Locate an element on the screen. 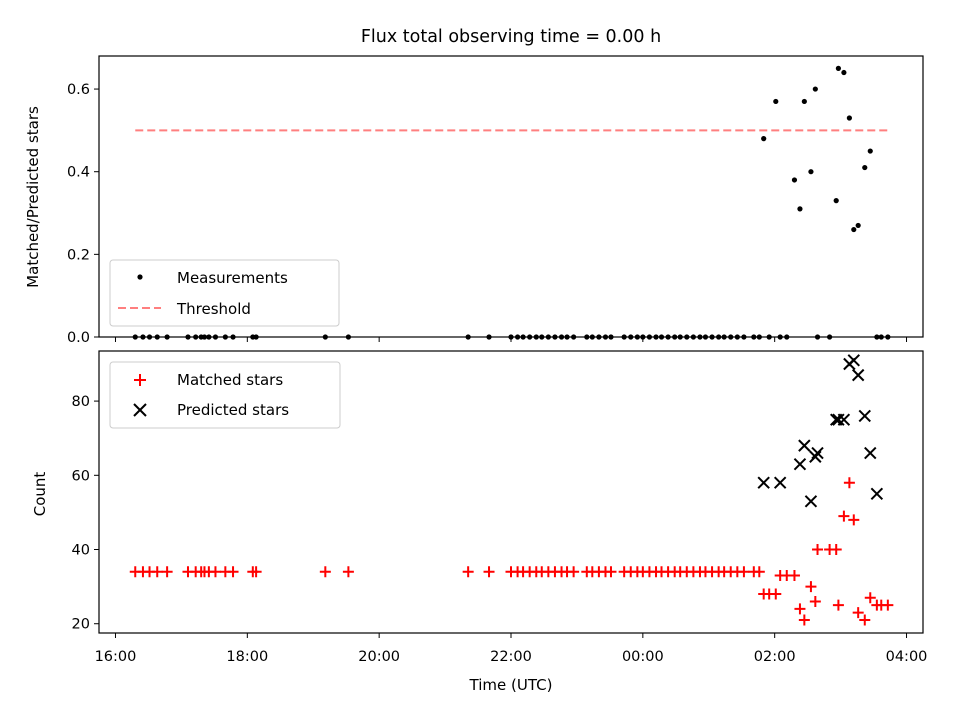  count-x-ticks: 16:00 18:00 20:00 22:00 00:00 02:00 04:00 is located at coordinates (511, 649).